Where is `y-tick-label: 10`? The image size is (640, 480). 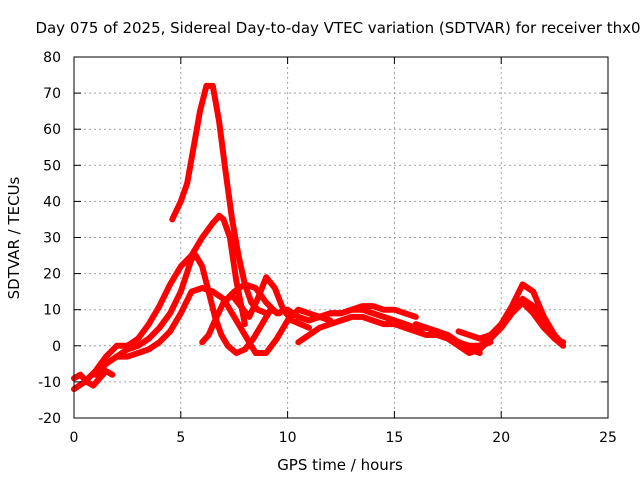
y-tick-label: 10 is located at coordinates (52, 311).